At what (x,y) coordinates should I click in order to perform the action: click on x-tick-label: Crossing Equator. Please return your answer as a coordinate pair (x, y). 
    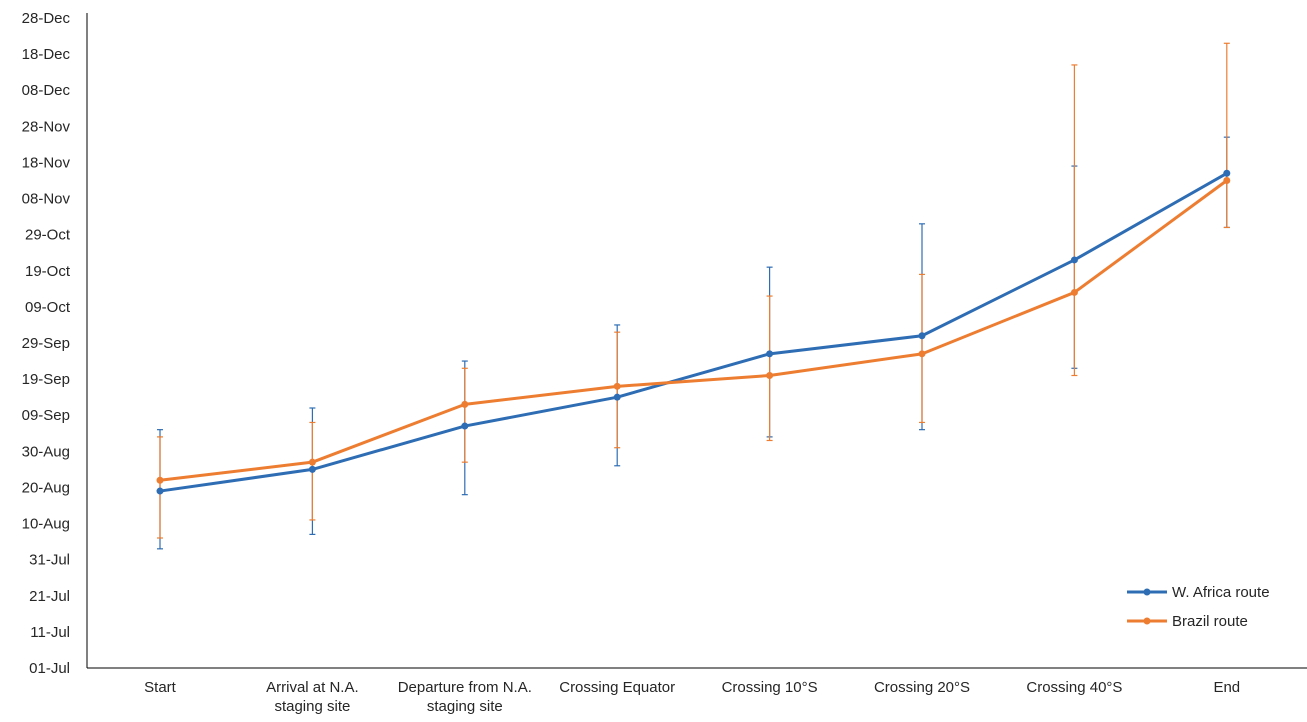
    Looking at the image, I should click on (617, 687).